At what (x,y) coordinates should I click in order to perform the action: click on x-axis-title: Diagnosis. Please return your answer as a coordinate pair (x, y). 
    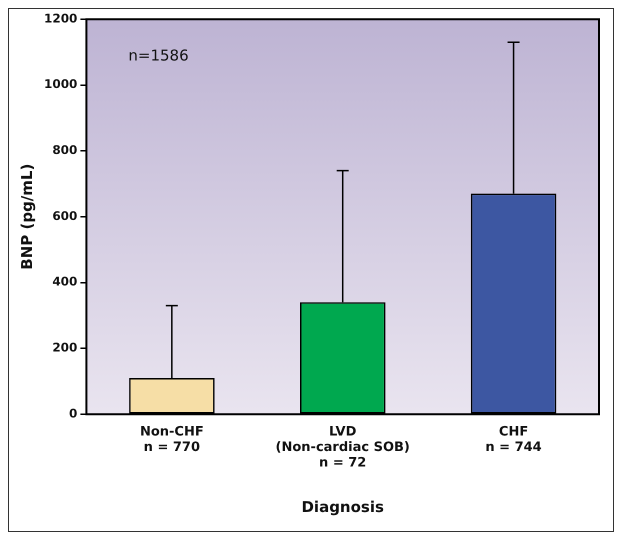
    Looking at the image, I should click on (342, 507).